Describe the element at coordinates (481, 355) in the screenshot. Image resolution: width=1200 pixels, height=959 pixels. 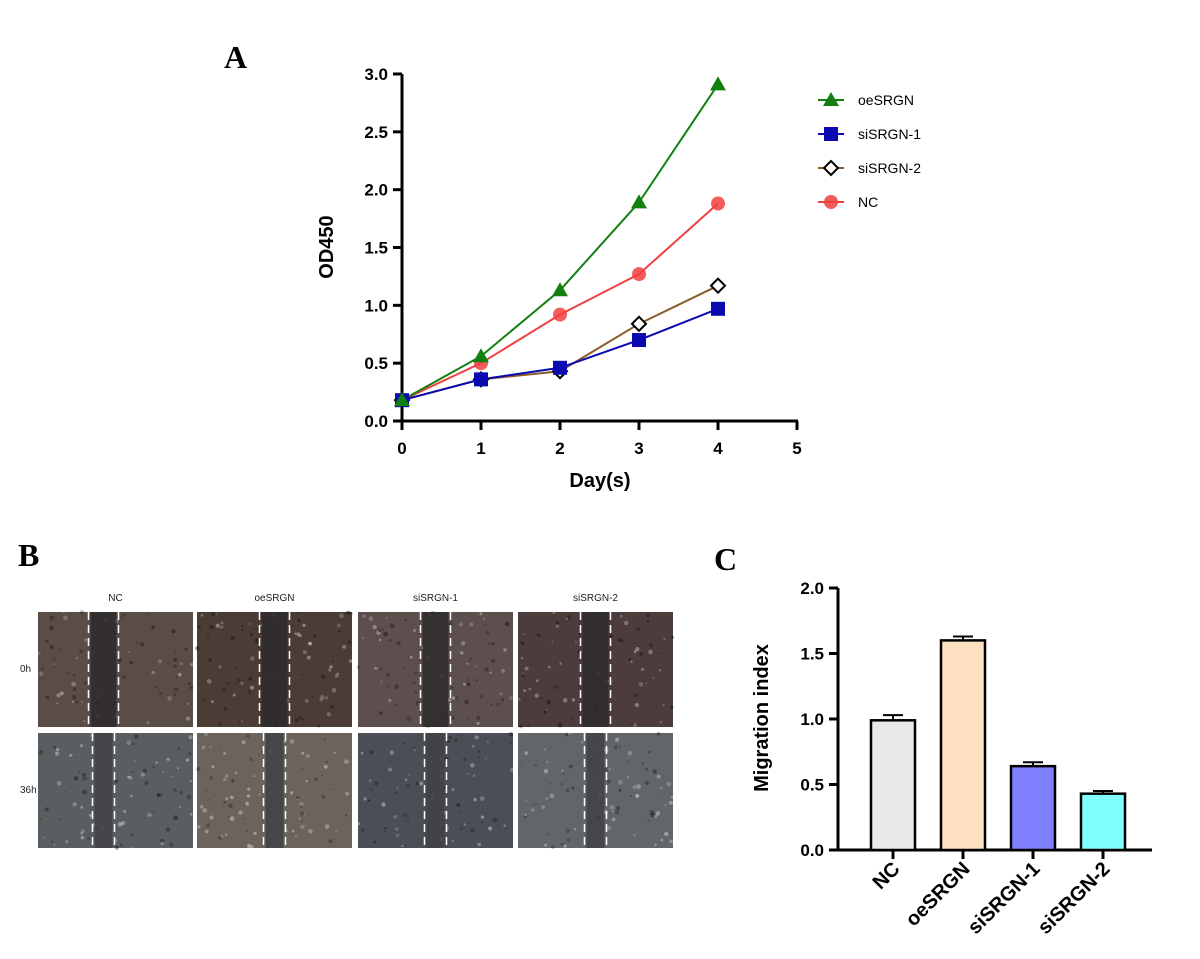
I see `data-point-oeSRGN` at that location.